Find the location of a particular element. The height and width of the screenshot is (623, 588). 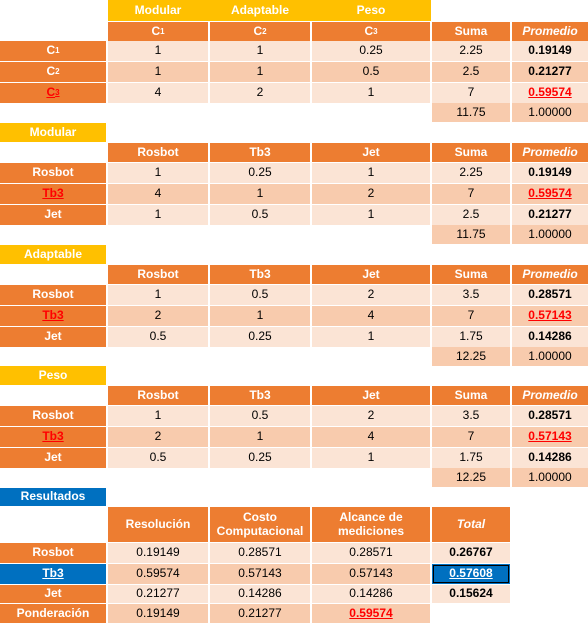

col-header-total: Total is located at coordinates (471, 524).